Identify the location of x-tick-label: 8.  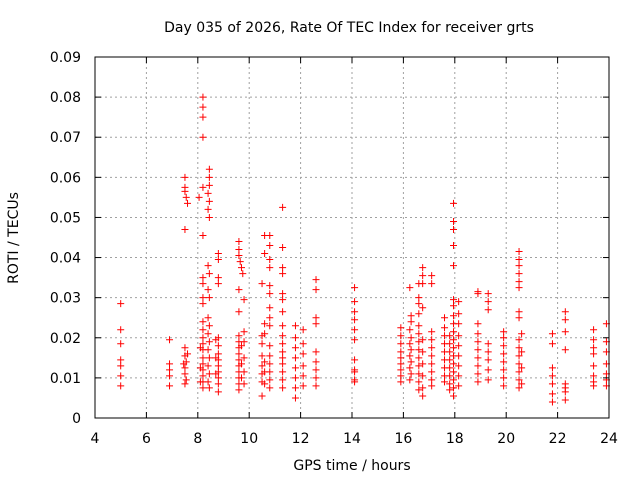
(197, 439).